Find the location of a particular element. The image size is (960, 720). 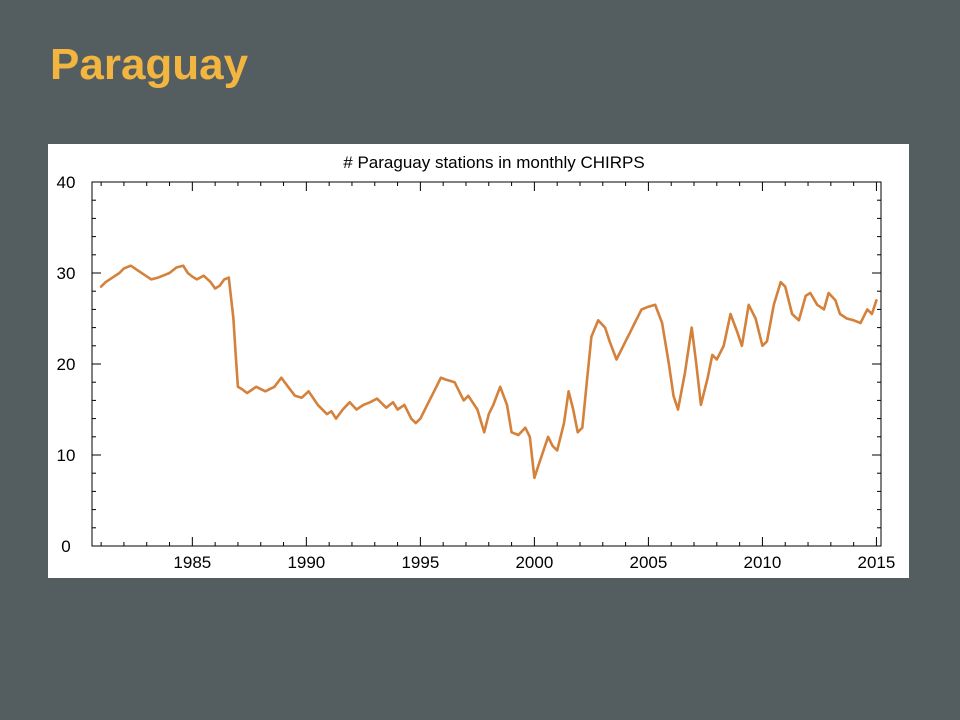

y-tick-label: 20 is located at coordinates (66, 364).